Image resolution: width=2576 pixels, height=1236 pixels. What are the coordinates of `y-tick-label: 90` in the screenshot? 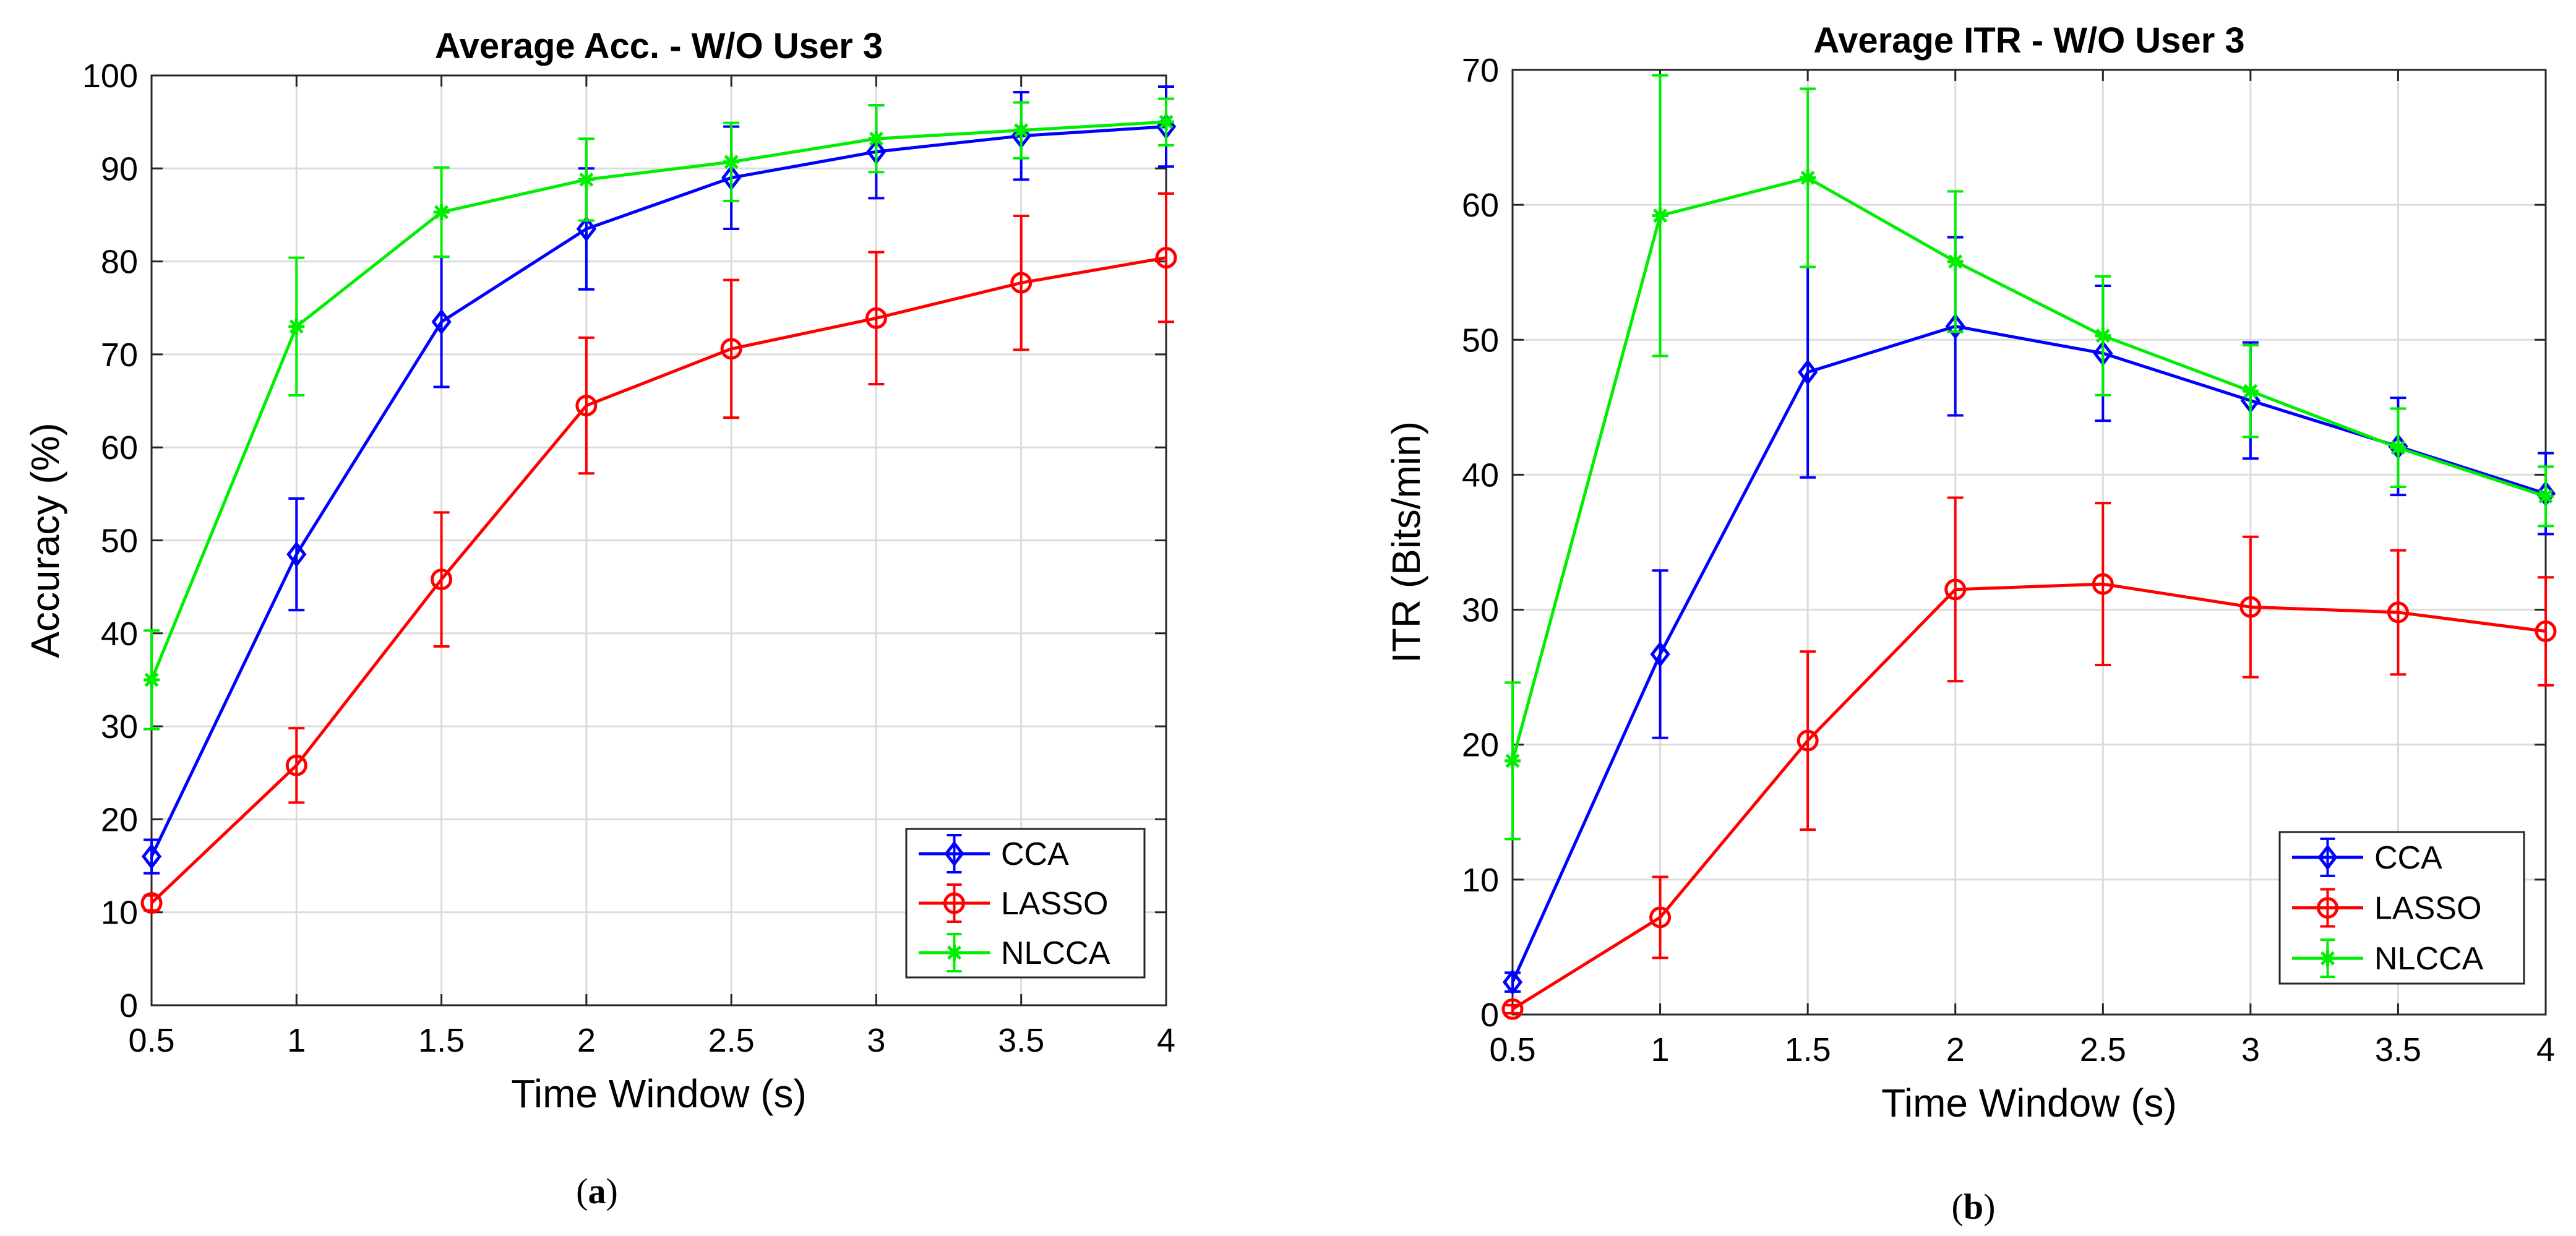 It's located at (119, 169).